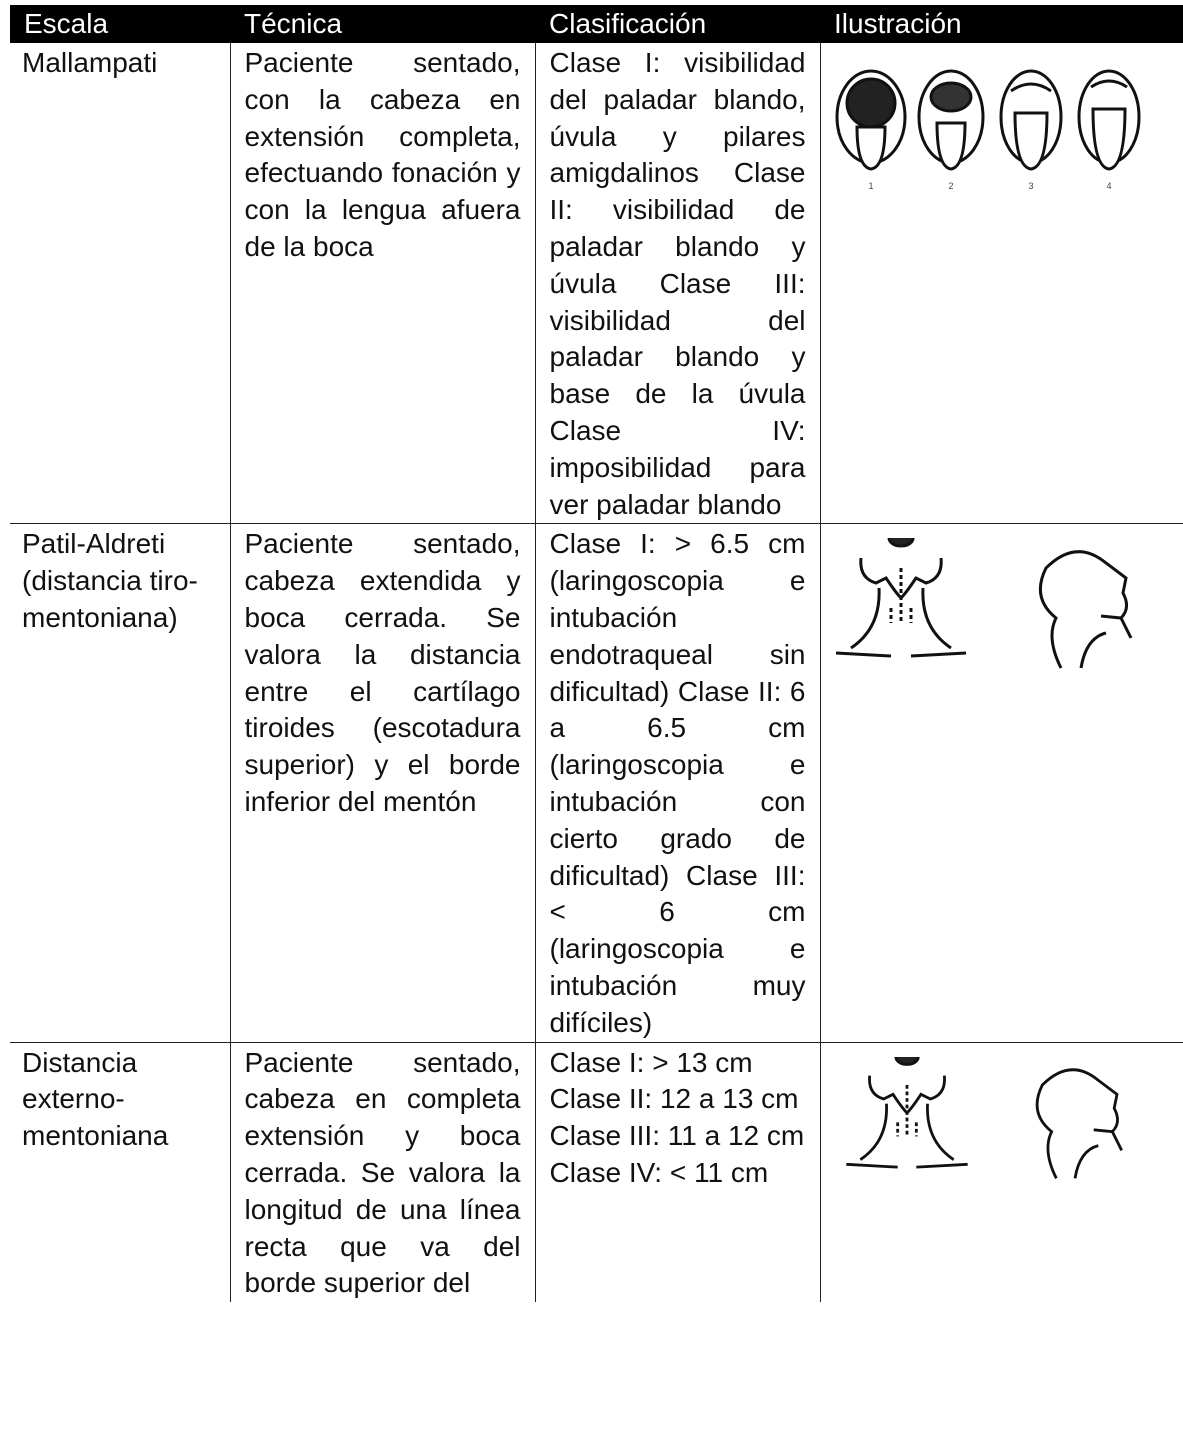 The height and width of the screenshot is (1442, 1183). What do you see at coordinates (651, 1062) in the screenshot?
I see `classification-text: Clase I: > 13 cm` at bounding box center [651, 1062].